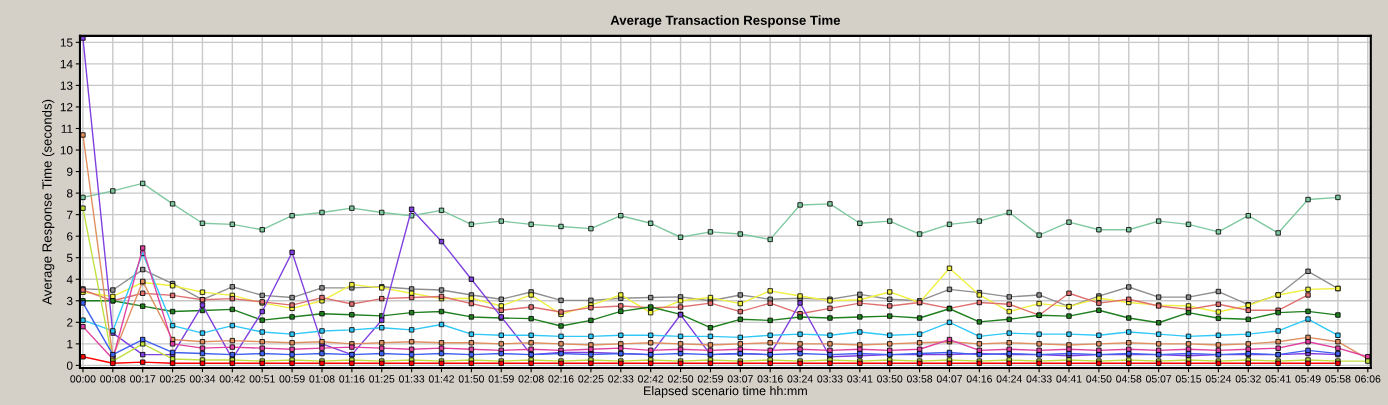 The image size is (1388, 405). I want to click on y-tick-label: 3, so click(69, 301).